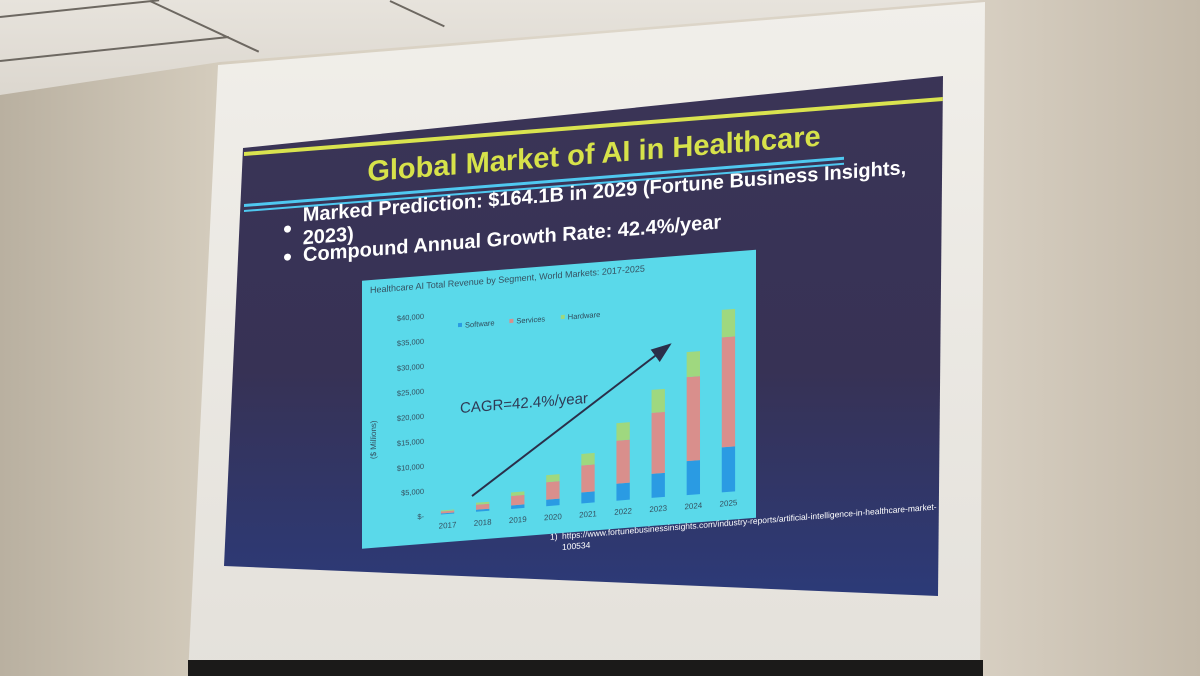 Image resolution: width=1200 pixels, height=676 pixels. I want to click on x-tick-label: 2018, so click(483, 522).